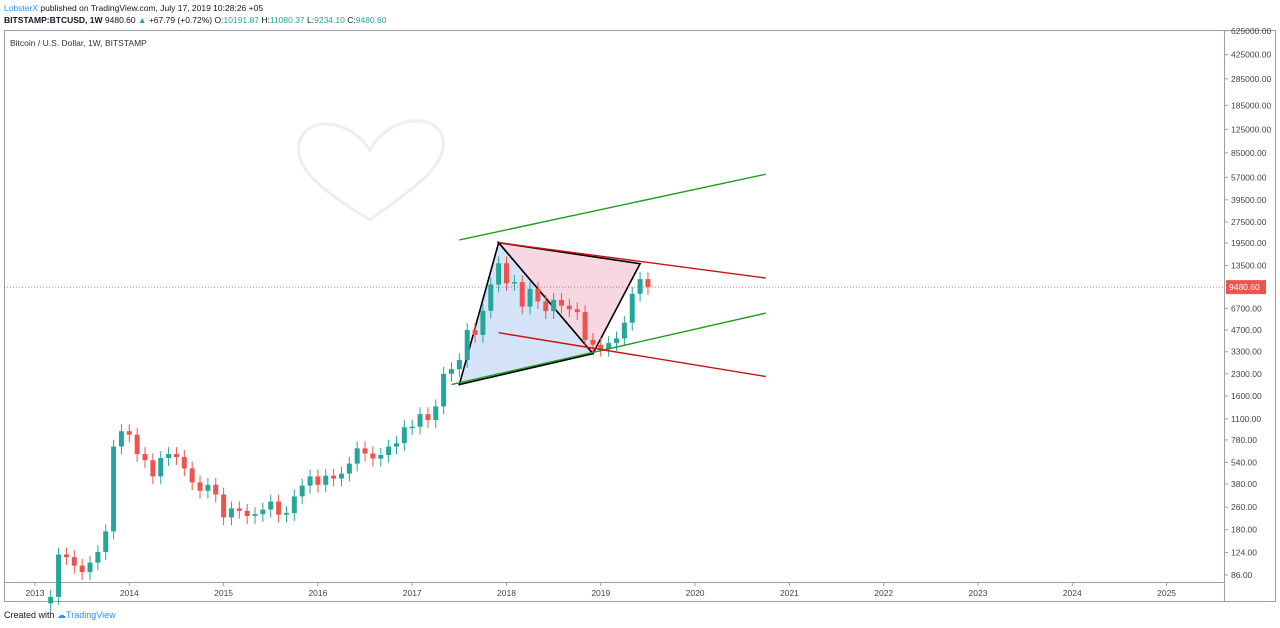 Image resolution: width=1280 pixels, height=628 pixels. I want to click on y-tick-label: 180.00, so click(1244, 530).